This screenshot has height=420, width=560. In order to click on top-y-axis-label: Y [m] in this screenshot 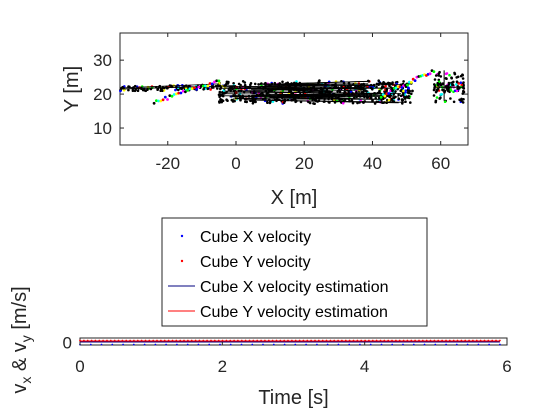, I will do `click(72, 89)`.